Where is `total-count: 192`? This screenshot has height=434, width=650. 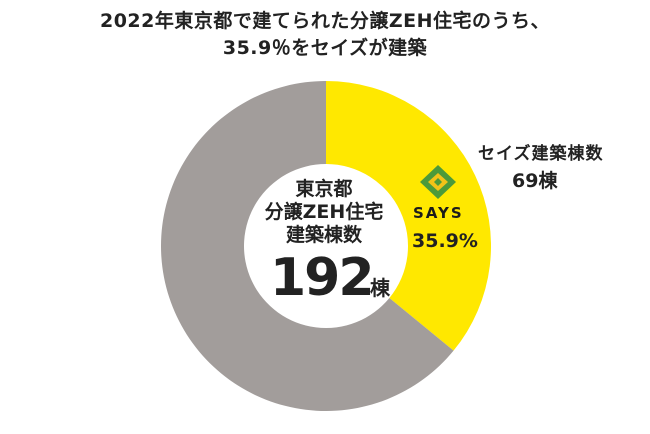
total-count: 192 is located at coordinates (322, 278).